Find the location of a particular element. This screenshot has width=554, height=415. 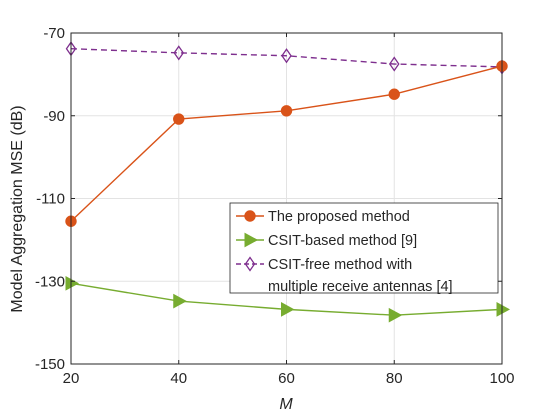

y-tick-label: -70 is located at coordinates (54, 33).